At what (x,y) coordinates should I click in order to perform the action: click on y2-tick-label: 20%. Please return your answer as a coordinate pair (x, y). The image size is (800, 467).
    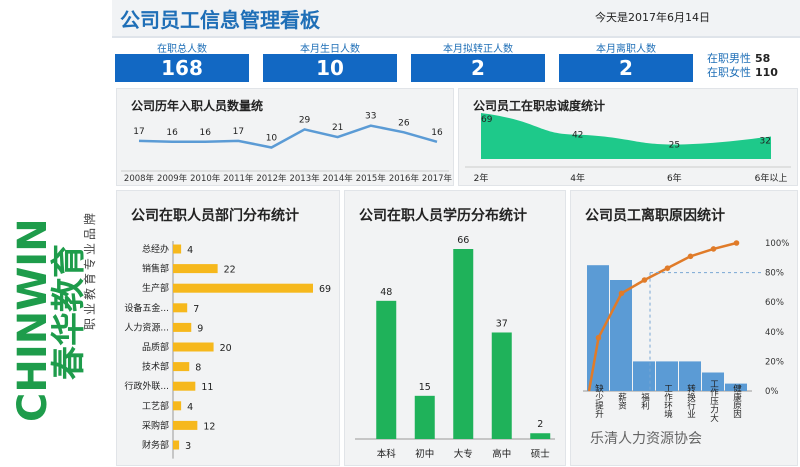
    Looking at the image, I should click on (774, 362).